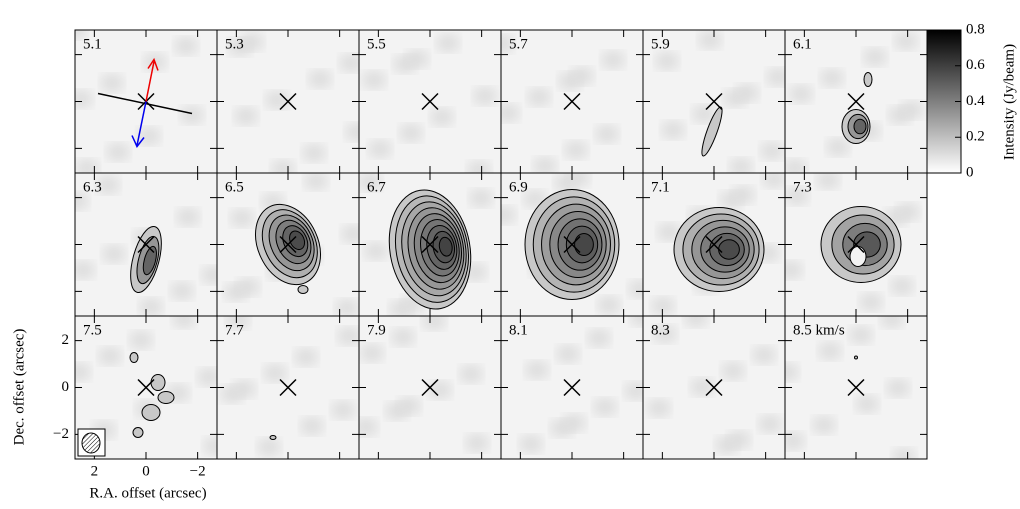 The height and width of the screenshot is (509, 1020). Describe the element at coordinates (660, 330) in the screenshot. I see `velocity-label: 8.3` at that location.